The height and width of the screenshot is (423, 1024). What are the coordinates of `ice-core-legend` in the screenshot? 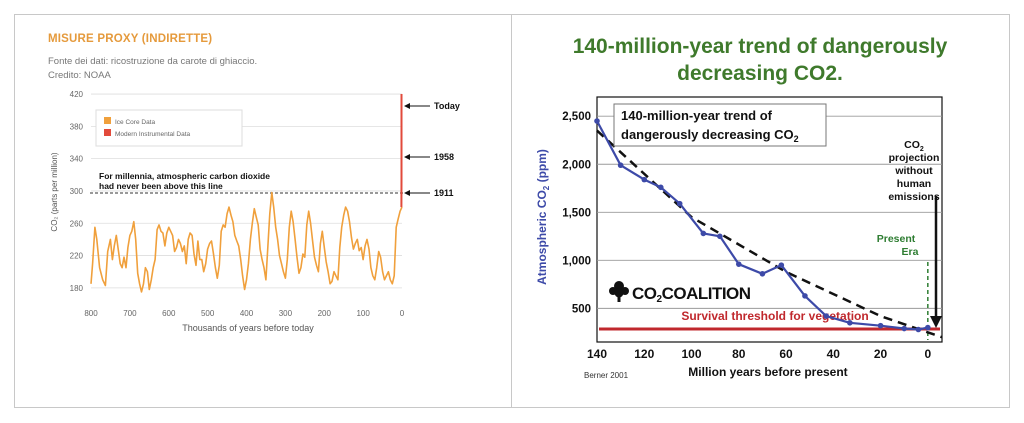 It's located at (169, 128).